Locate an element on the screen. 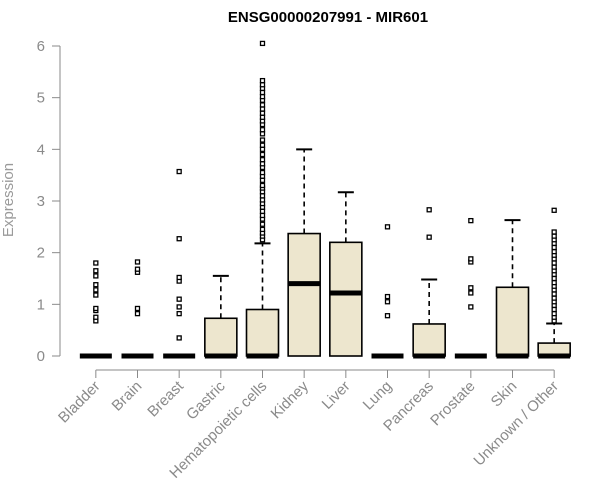 The width and height of the screenshot is (600, 500). y-tick-label-6: 6 is located at coordinates (41, 46).